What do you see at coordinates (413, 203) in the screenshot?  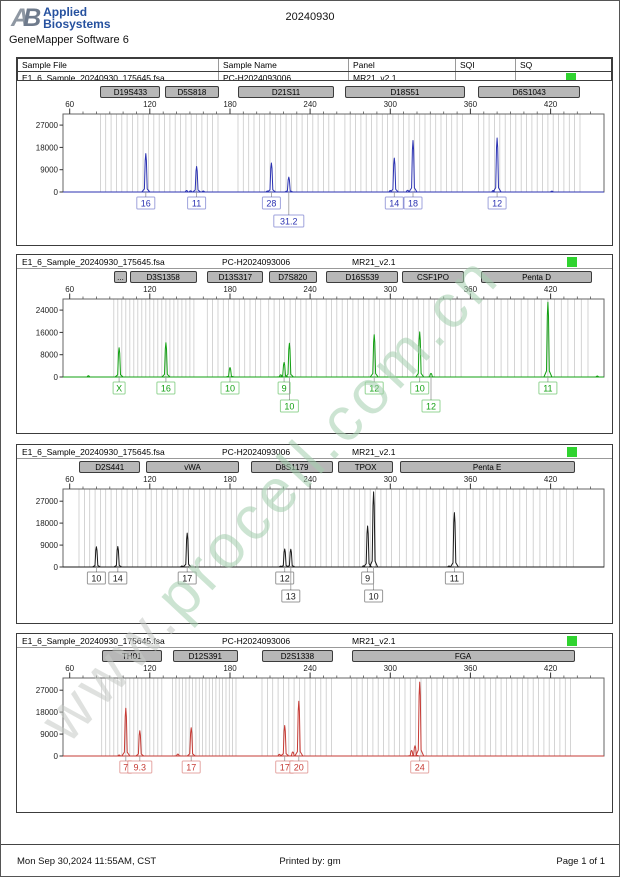 I see `allele-label: 18` at bounding box center [413, 203].